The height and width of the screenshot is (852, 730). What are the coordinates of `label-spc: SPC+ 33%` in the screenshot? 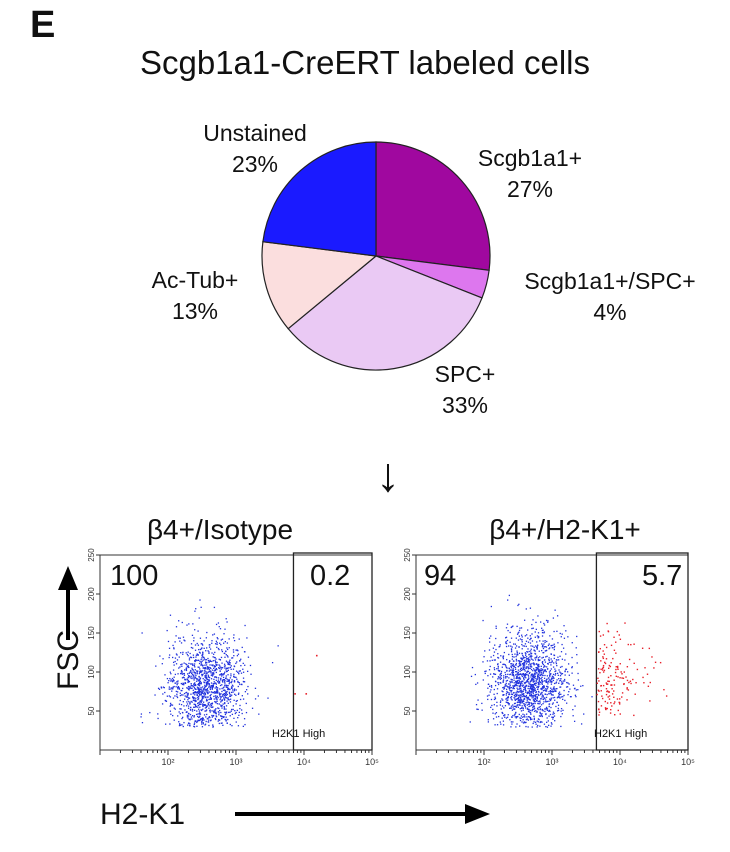 It's located at (465, 389).